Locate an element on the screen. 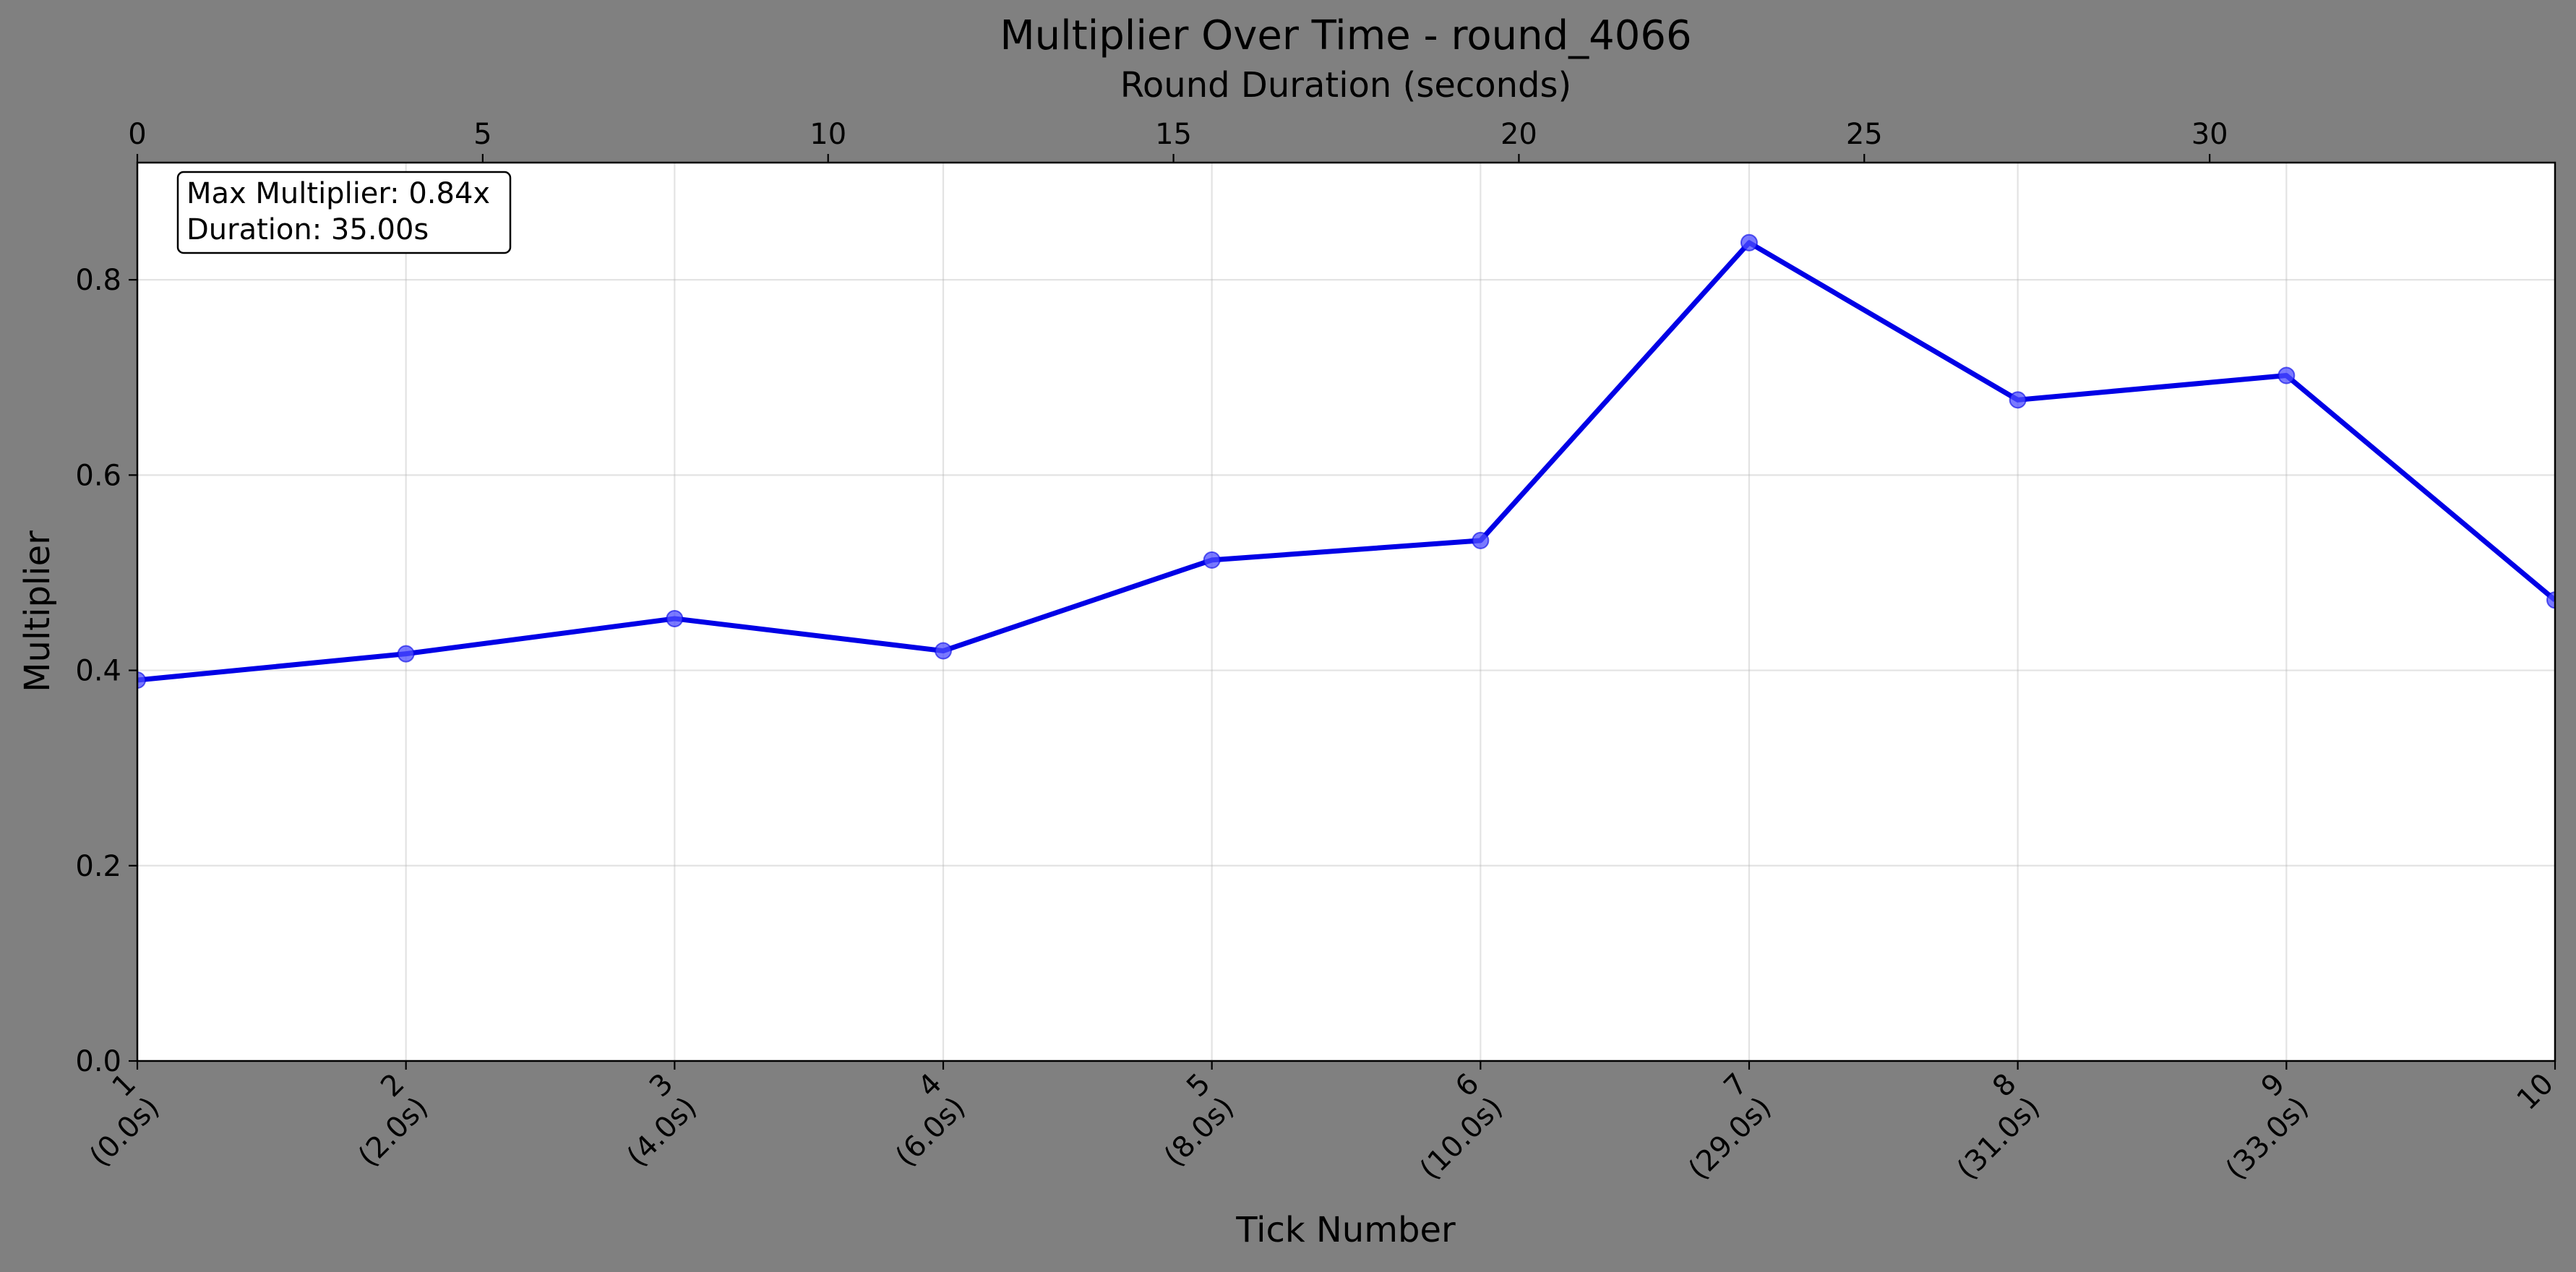 This screenshot has height=1272, width=2576. x-tick-label-line: (4.0s) is located at coordinates (662, 1132).